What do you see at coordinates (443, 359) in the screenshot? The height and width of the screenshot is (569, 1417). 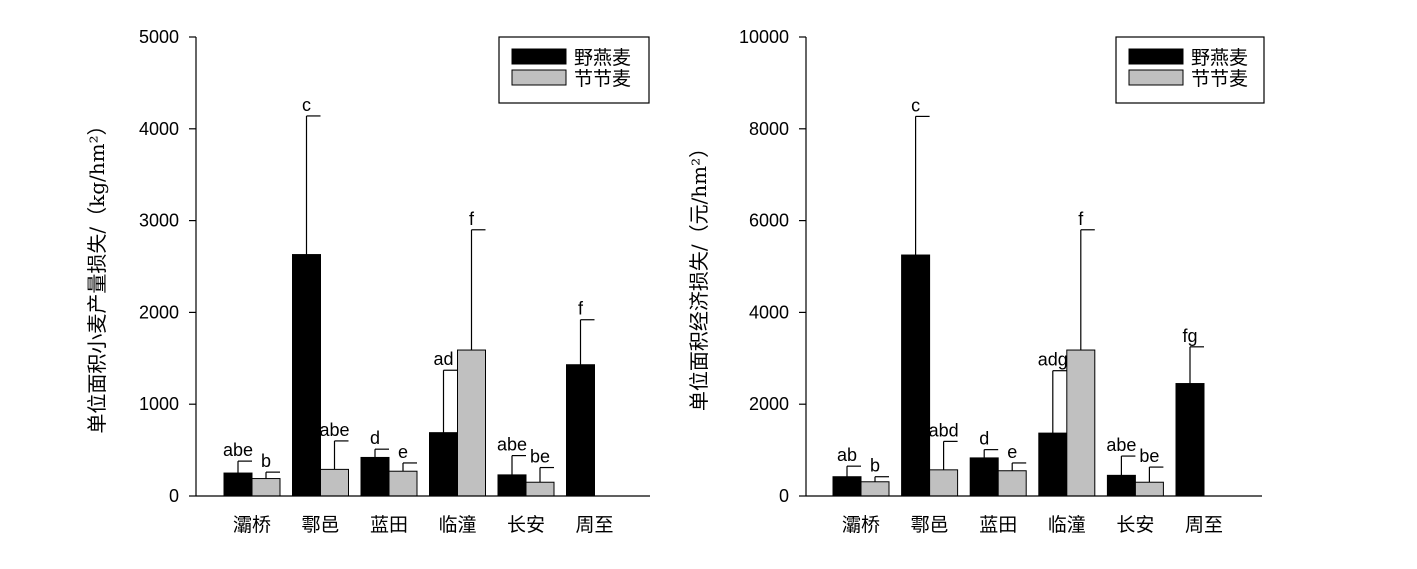 I see `significance-label: ad` at bounding box center [443, 359].